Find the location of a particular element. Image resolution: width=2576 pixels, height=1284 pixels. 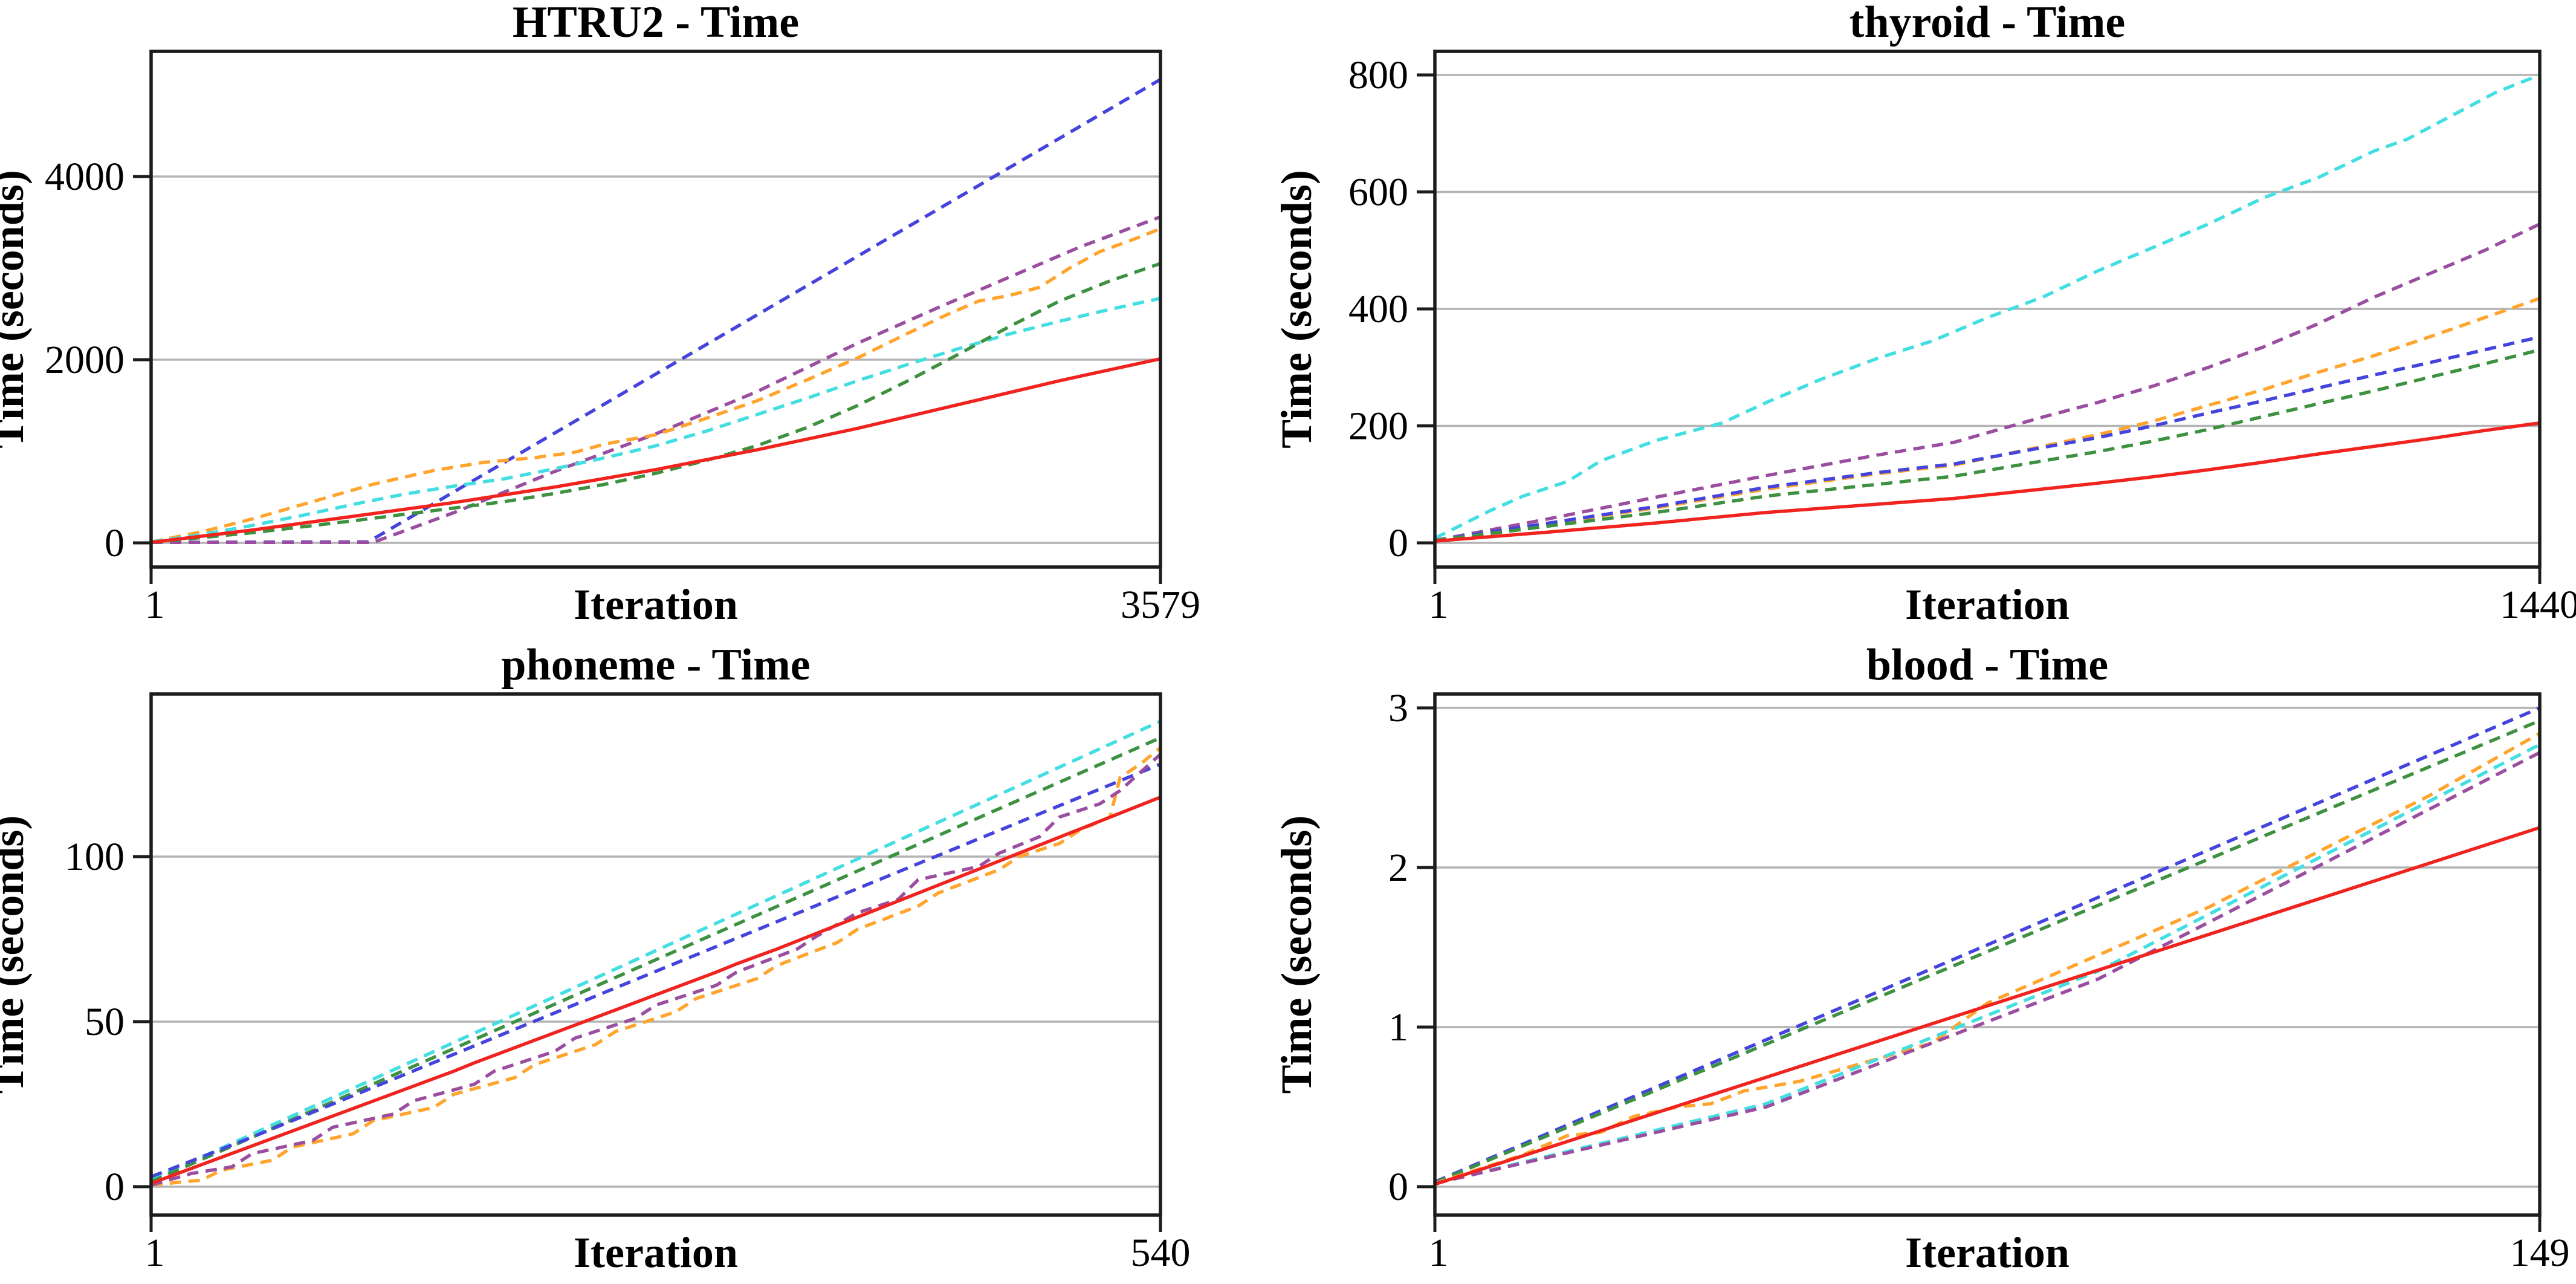

chart-title: thyroid - Time is located at coordinates (1987, 23).